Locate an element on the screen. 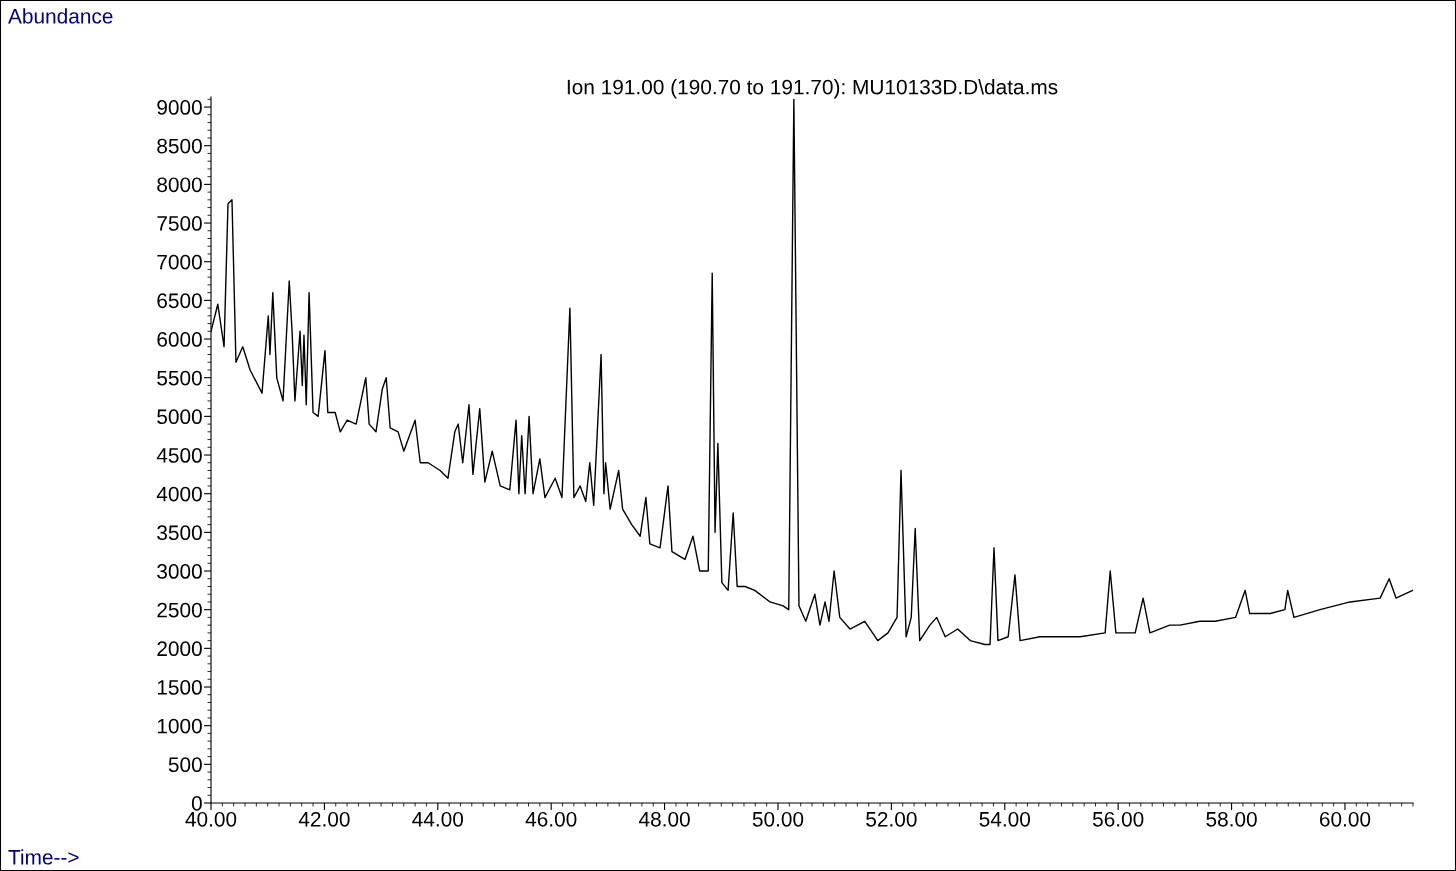 This screenshot has height=871, width=1456. x-tick-label: 50.00 is located at coordinates (778, 819).